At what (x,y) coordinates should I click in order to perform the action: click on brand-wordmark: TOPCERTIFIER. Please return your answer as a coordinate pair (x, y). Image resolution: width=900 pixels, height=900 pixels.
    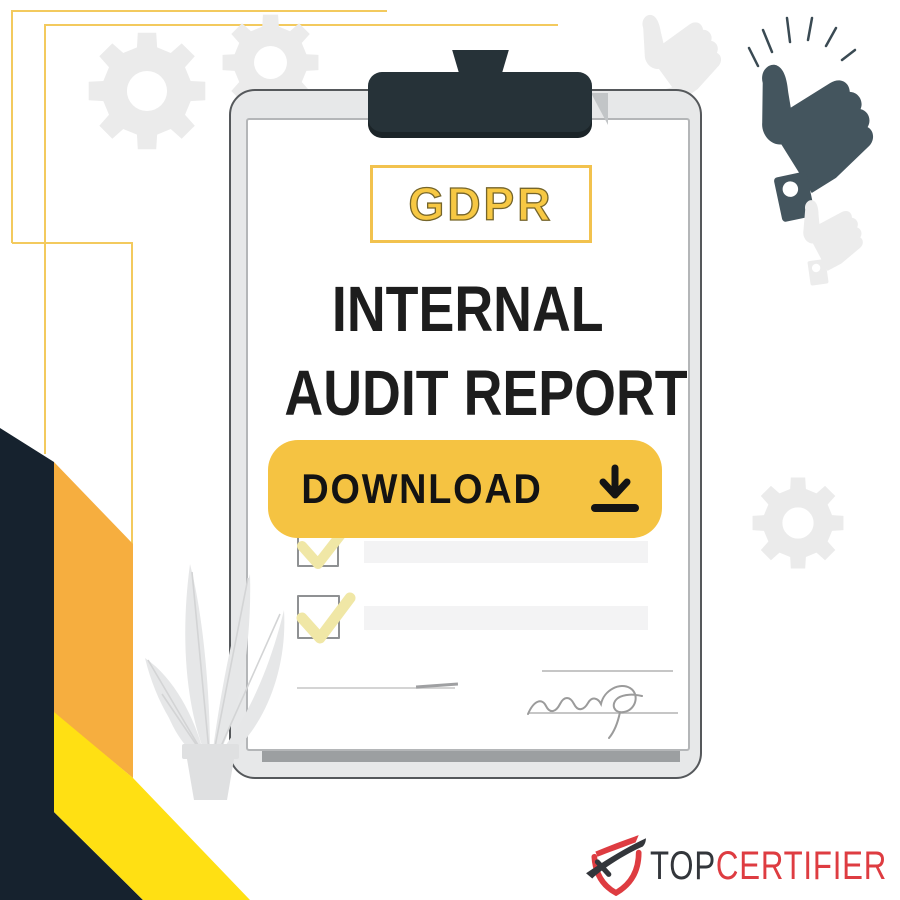
    Looking at the image, I should click on (768, 866).